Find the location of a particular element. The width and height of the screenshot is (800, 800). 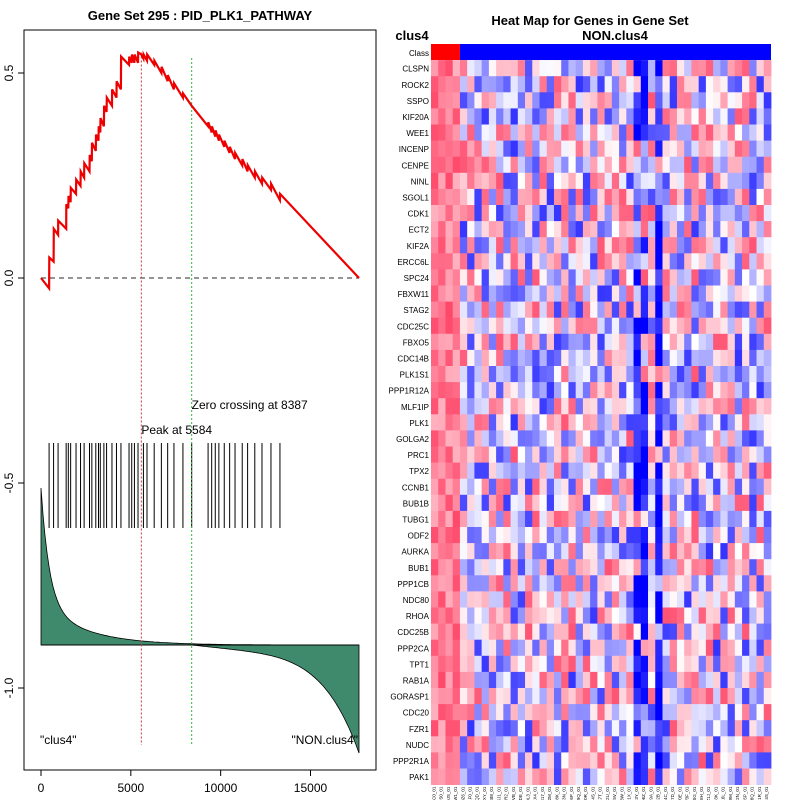

gene-label: ECT2 is located at coordinates (419, 230).